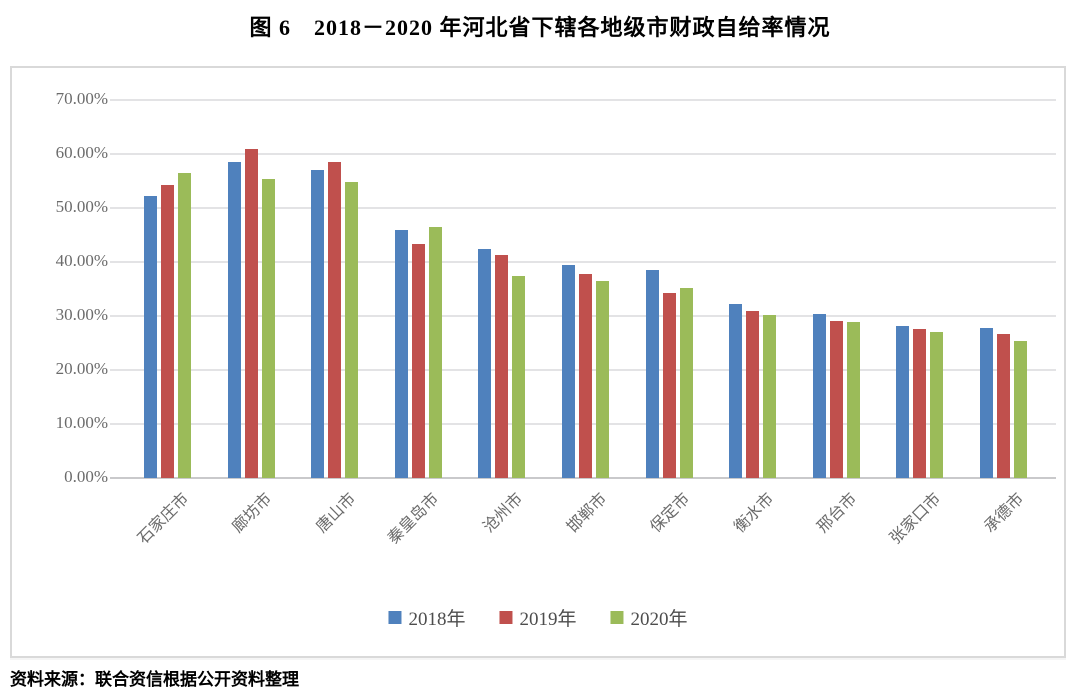 This screenshot has height=698, width=1080. I want to click on bar-2020年-衡水市, so click(770, 396).